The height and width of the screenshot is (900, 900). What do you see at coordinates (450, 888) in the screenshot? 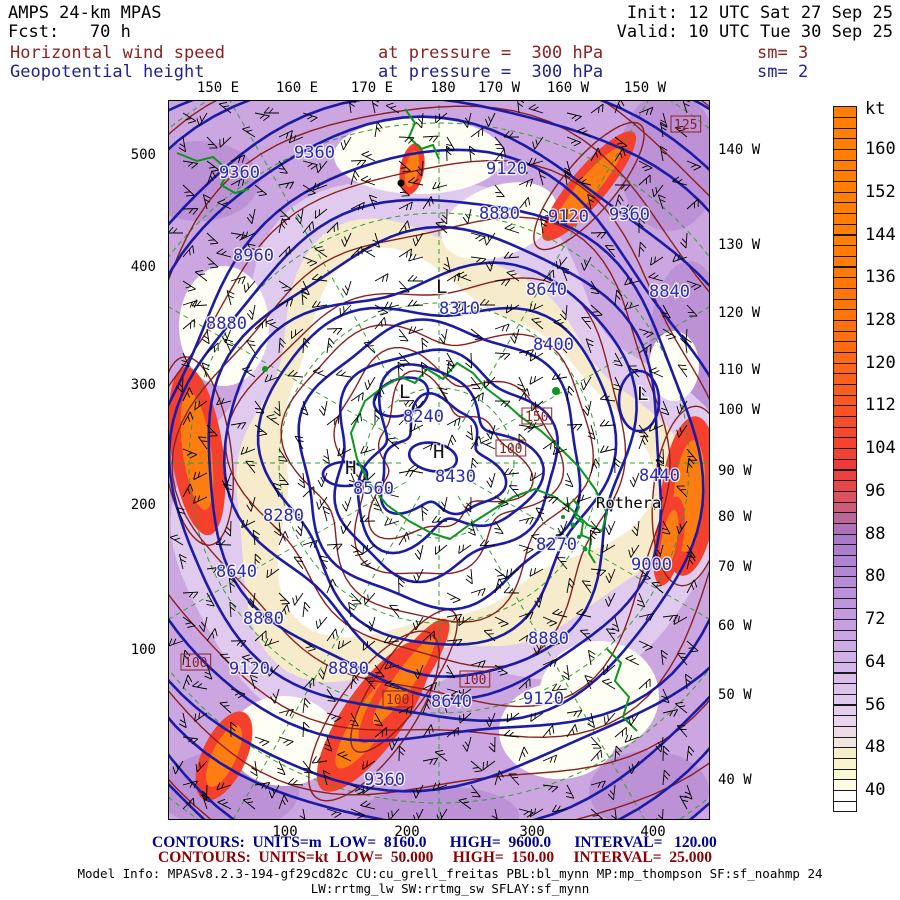
I see `model-info-line2: LW:rrtmg_lw SW:rrtmg_sw SFLAY:sf_mynn` at bounding box center [450, 888].